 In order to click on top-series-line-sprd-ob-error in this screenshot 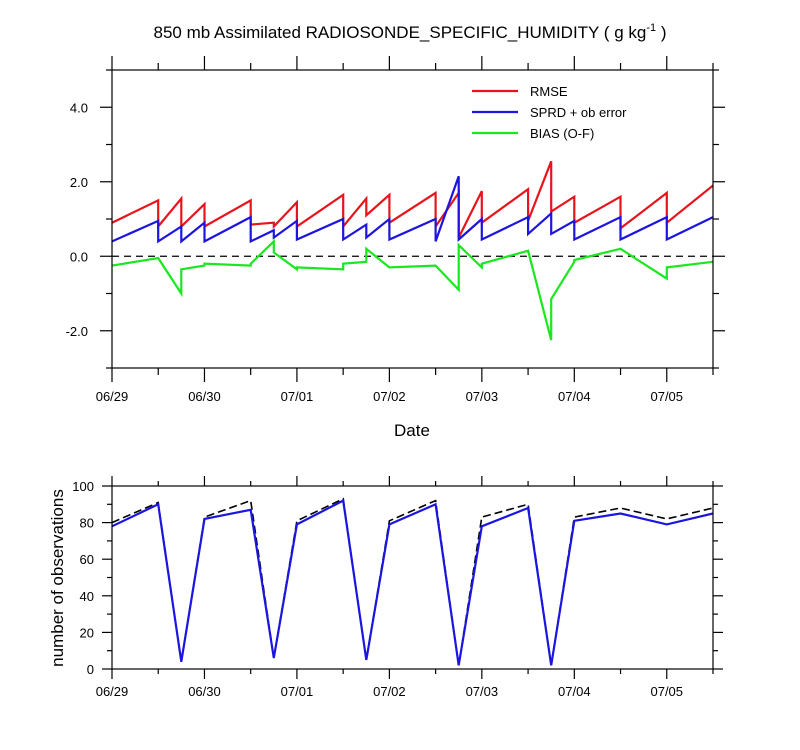, I will do `click(412, 209)`.